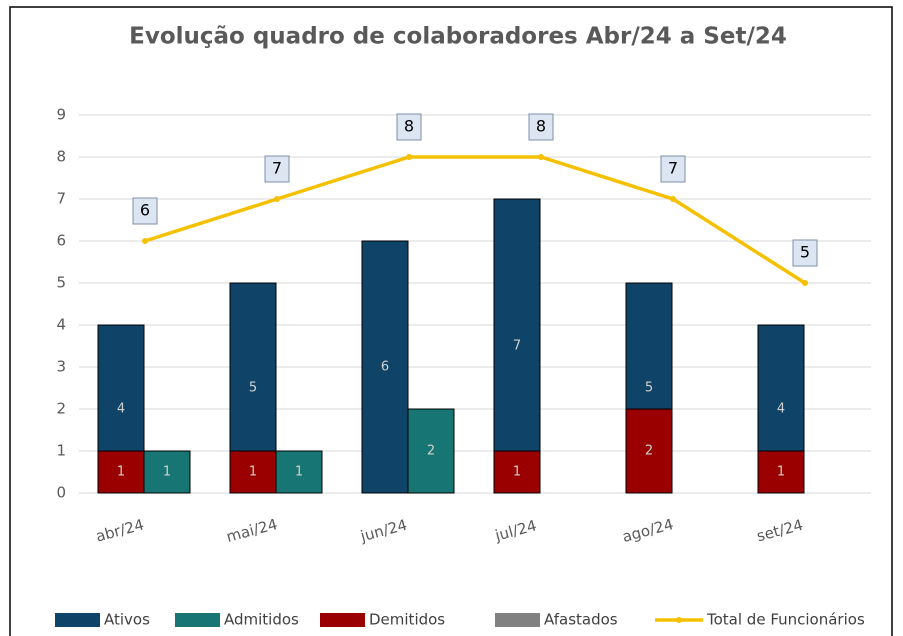 The width and height of the screenshot is (903, 636). Describe the element at coordinates (61, 409) in the screenshot. I see `y-tick-label: 2` at that location.